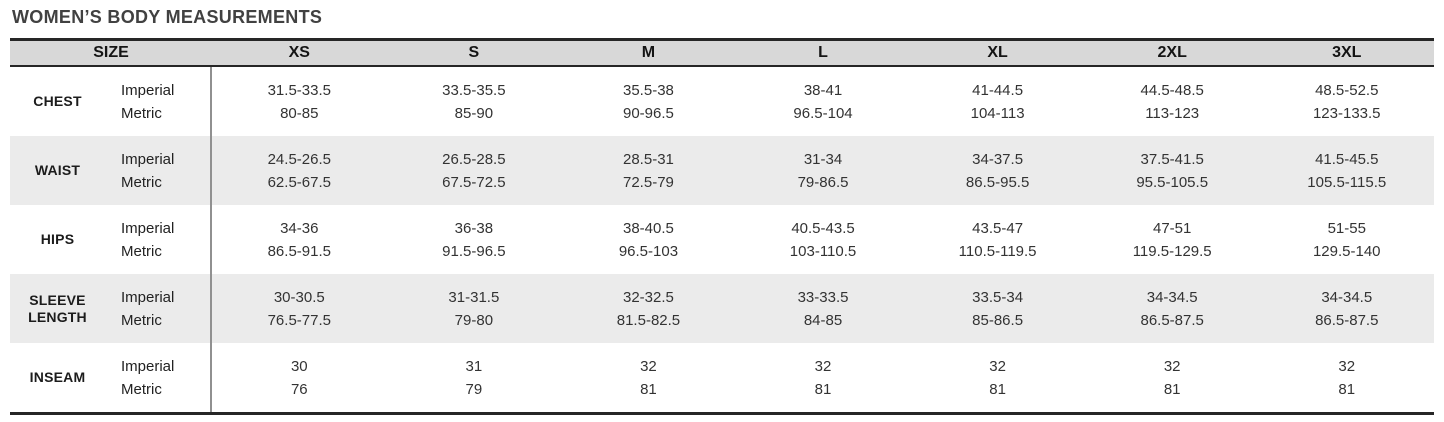 The image size is (1444, 422). What do you see at coordinates (997, 170) in the screenshot?
I see `measurement-cell: 34-37.5 86.5-95.5` at bounding box center [997, 170].